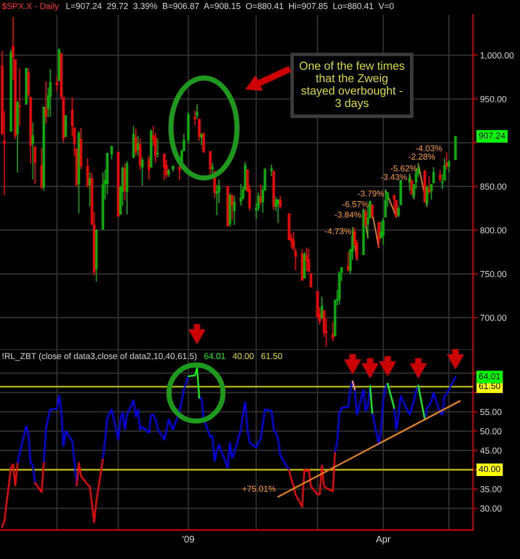  I want to click on ref-line-label: 40.00, so click(489, 469).